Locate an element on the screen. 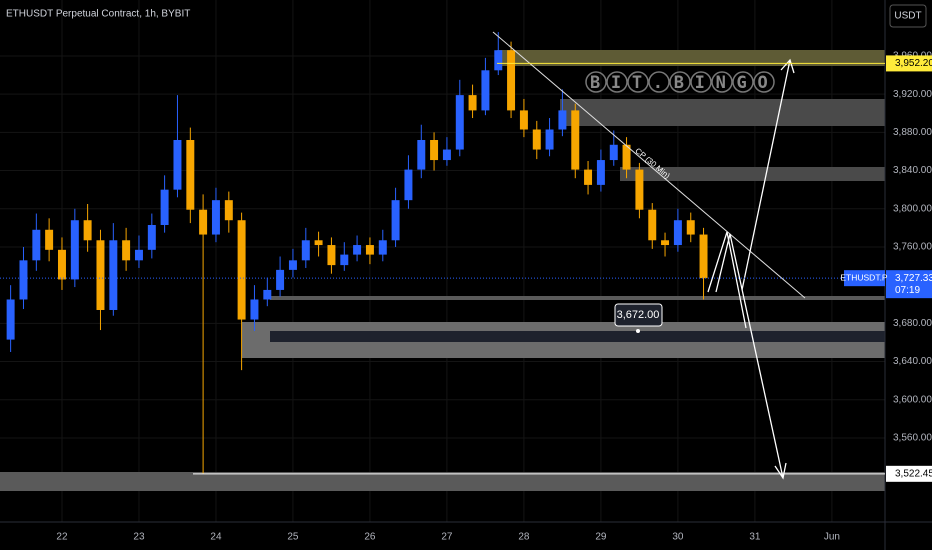 The height and width of the screenshot is (550, 932). y-tick-label: 3,840.00 is located at coordinates (912, 170).